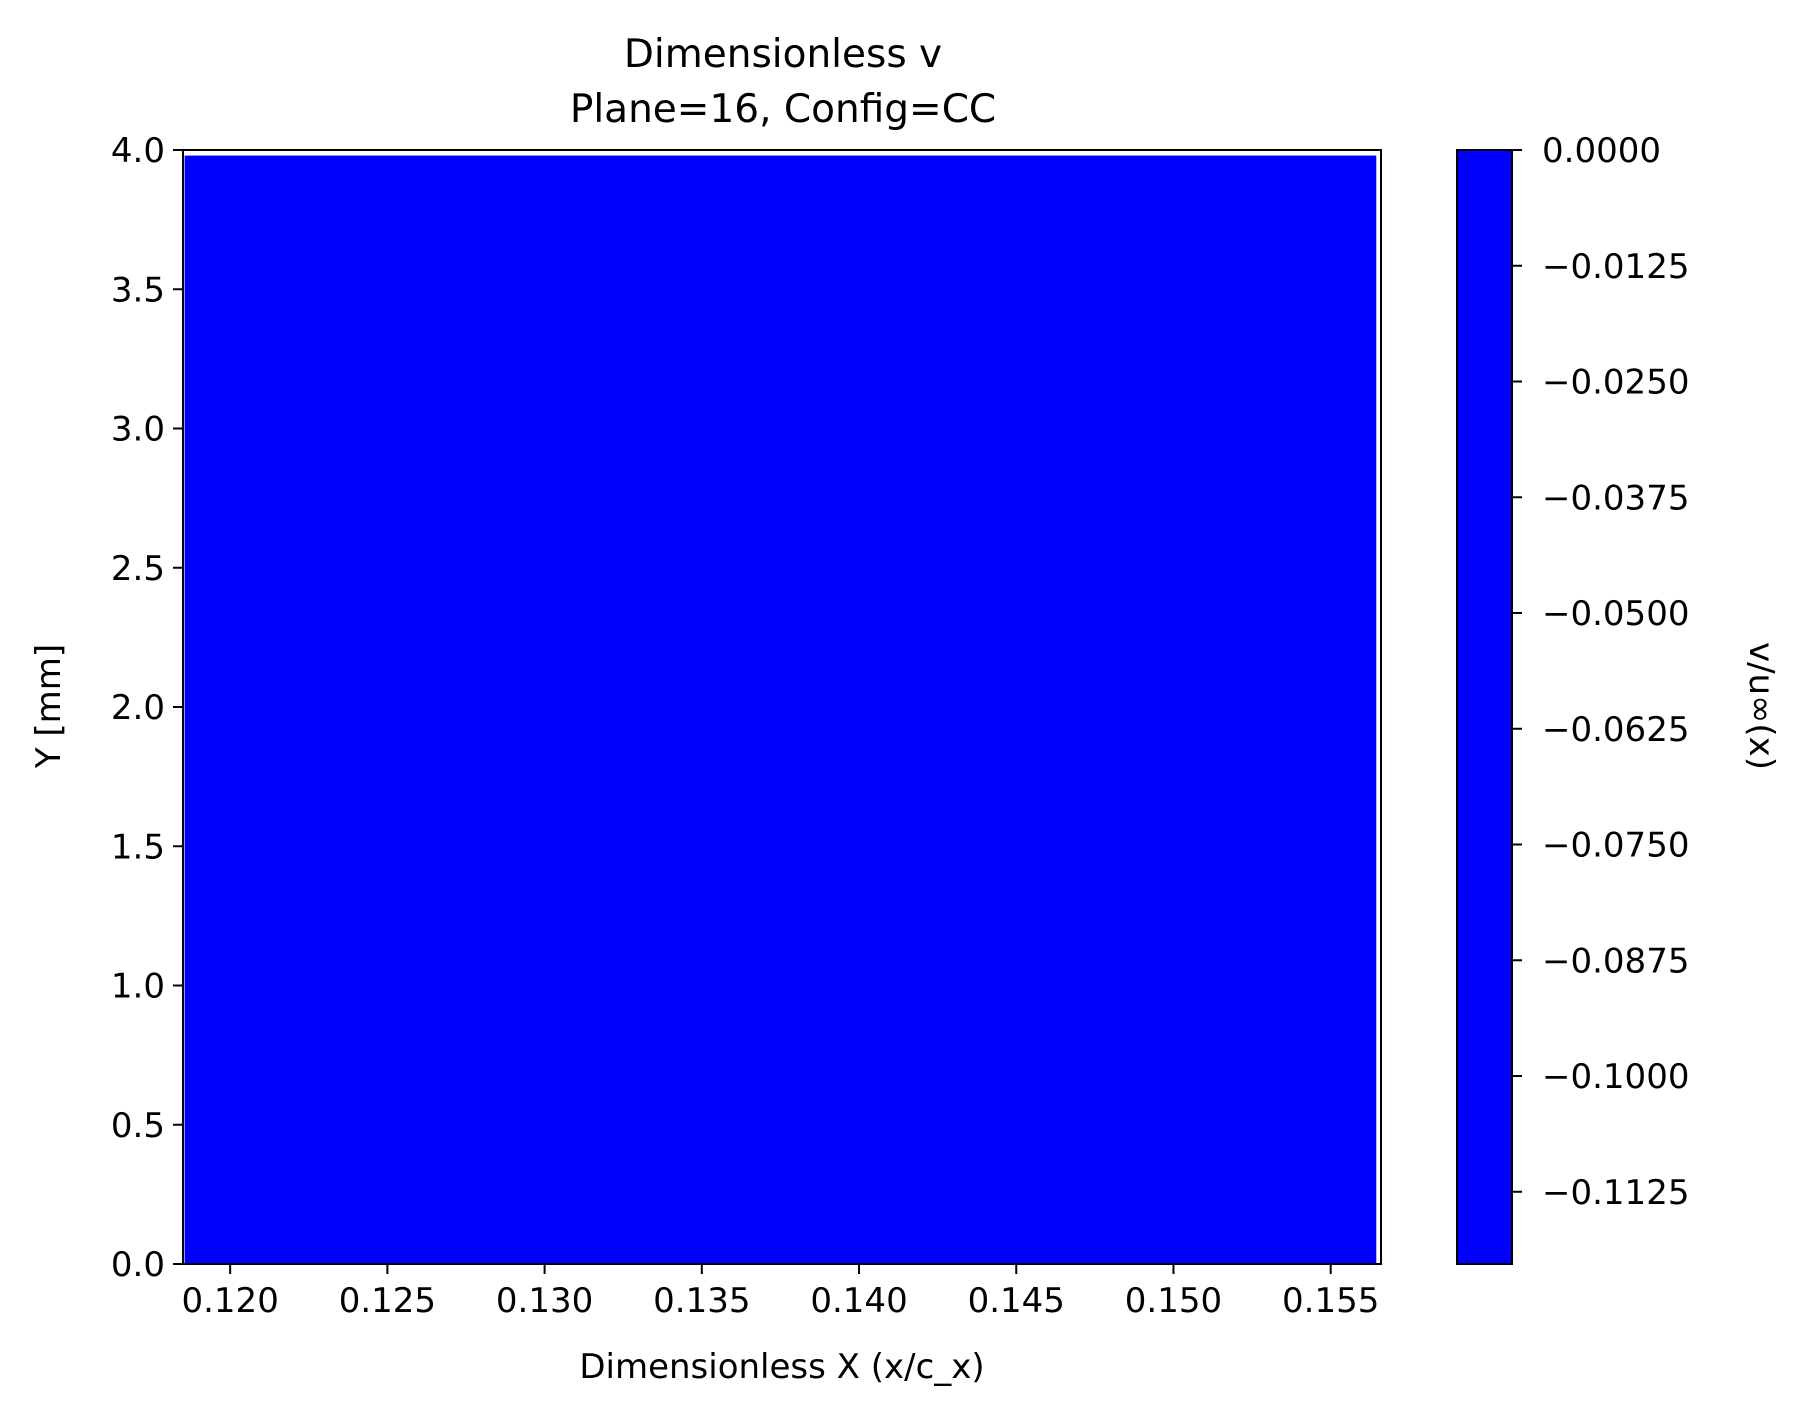 This screenshot has height=1418, width=1802. Describe the element at coordinates (138, 1126) in the screenshot. I see `y-tick-label: 0.5` at that location.